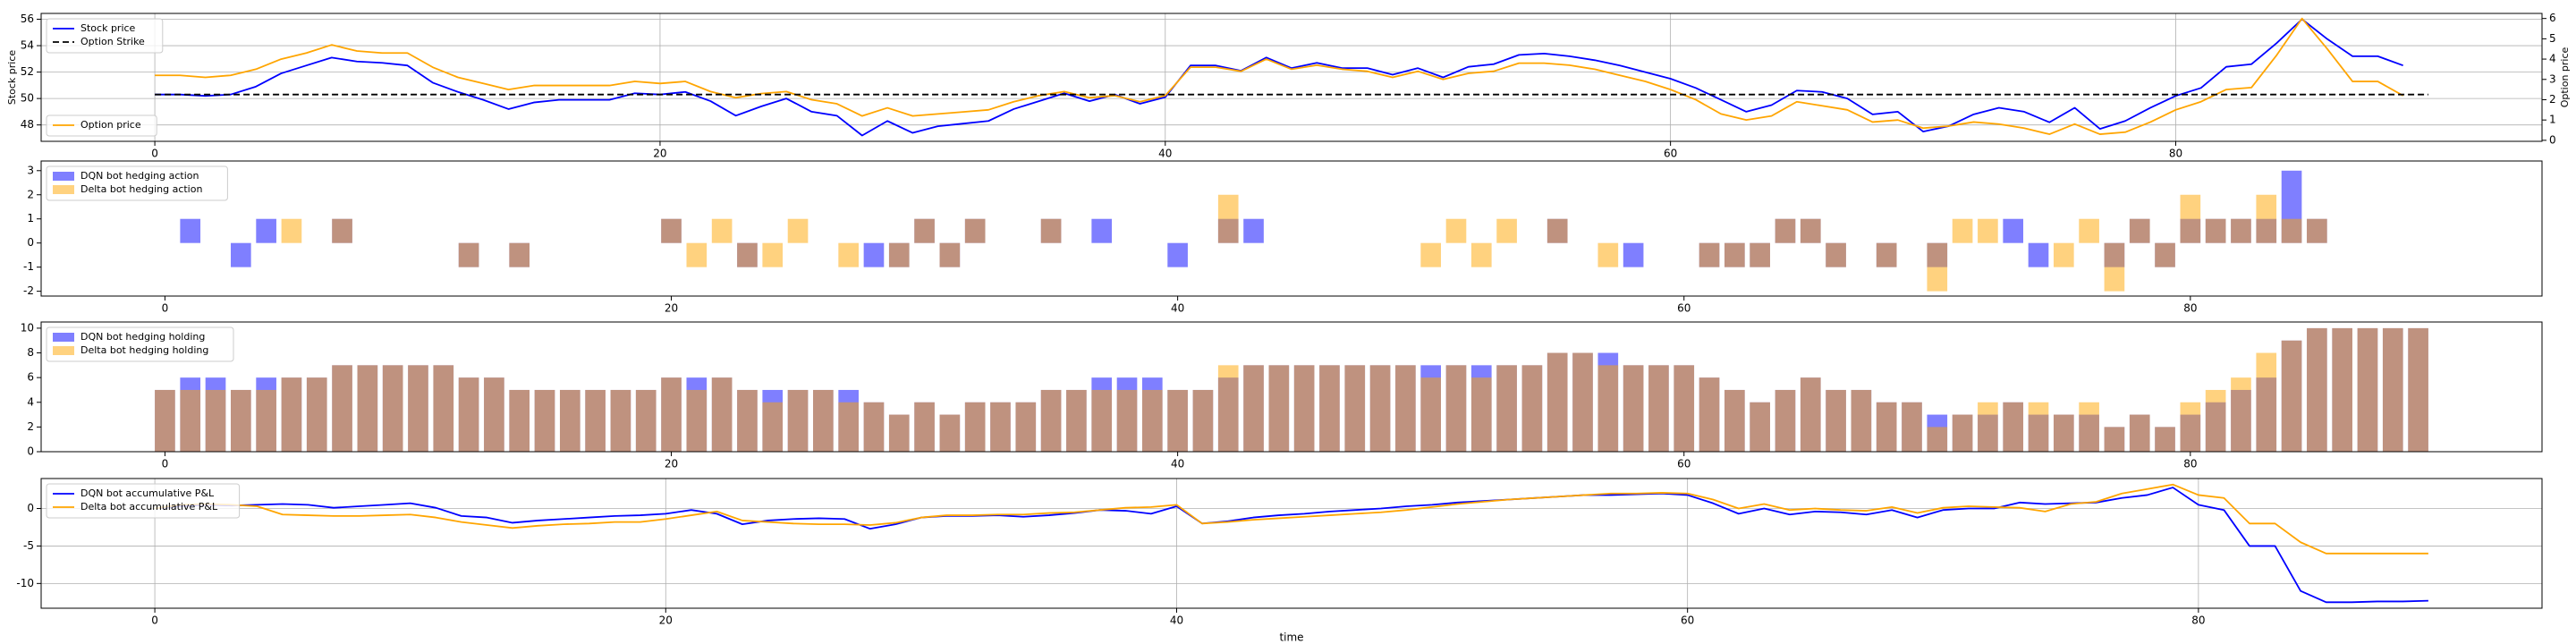 Image resolution: width=2576 pixels, height=644 pixels. What do you see at coordinates (1291, 519) in the screenshot?
I see `series-line` at bounding box center [1291, 519].